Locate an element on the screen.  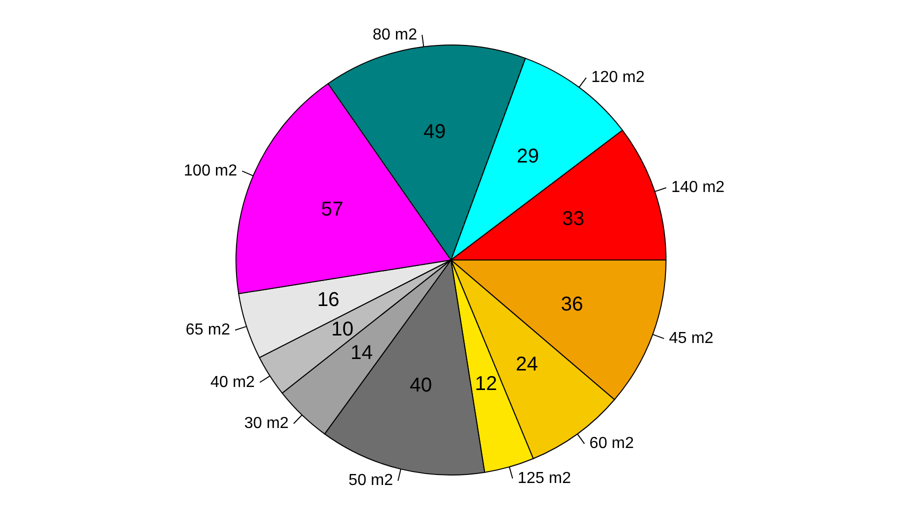
slice-label: 60 m2 is located at coordinates (611, 443).